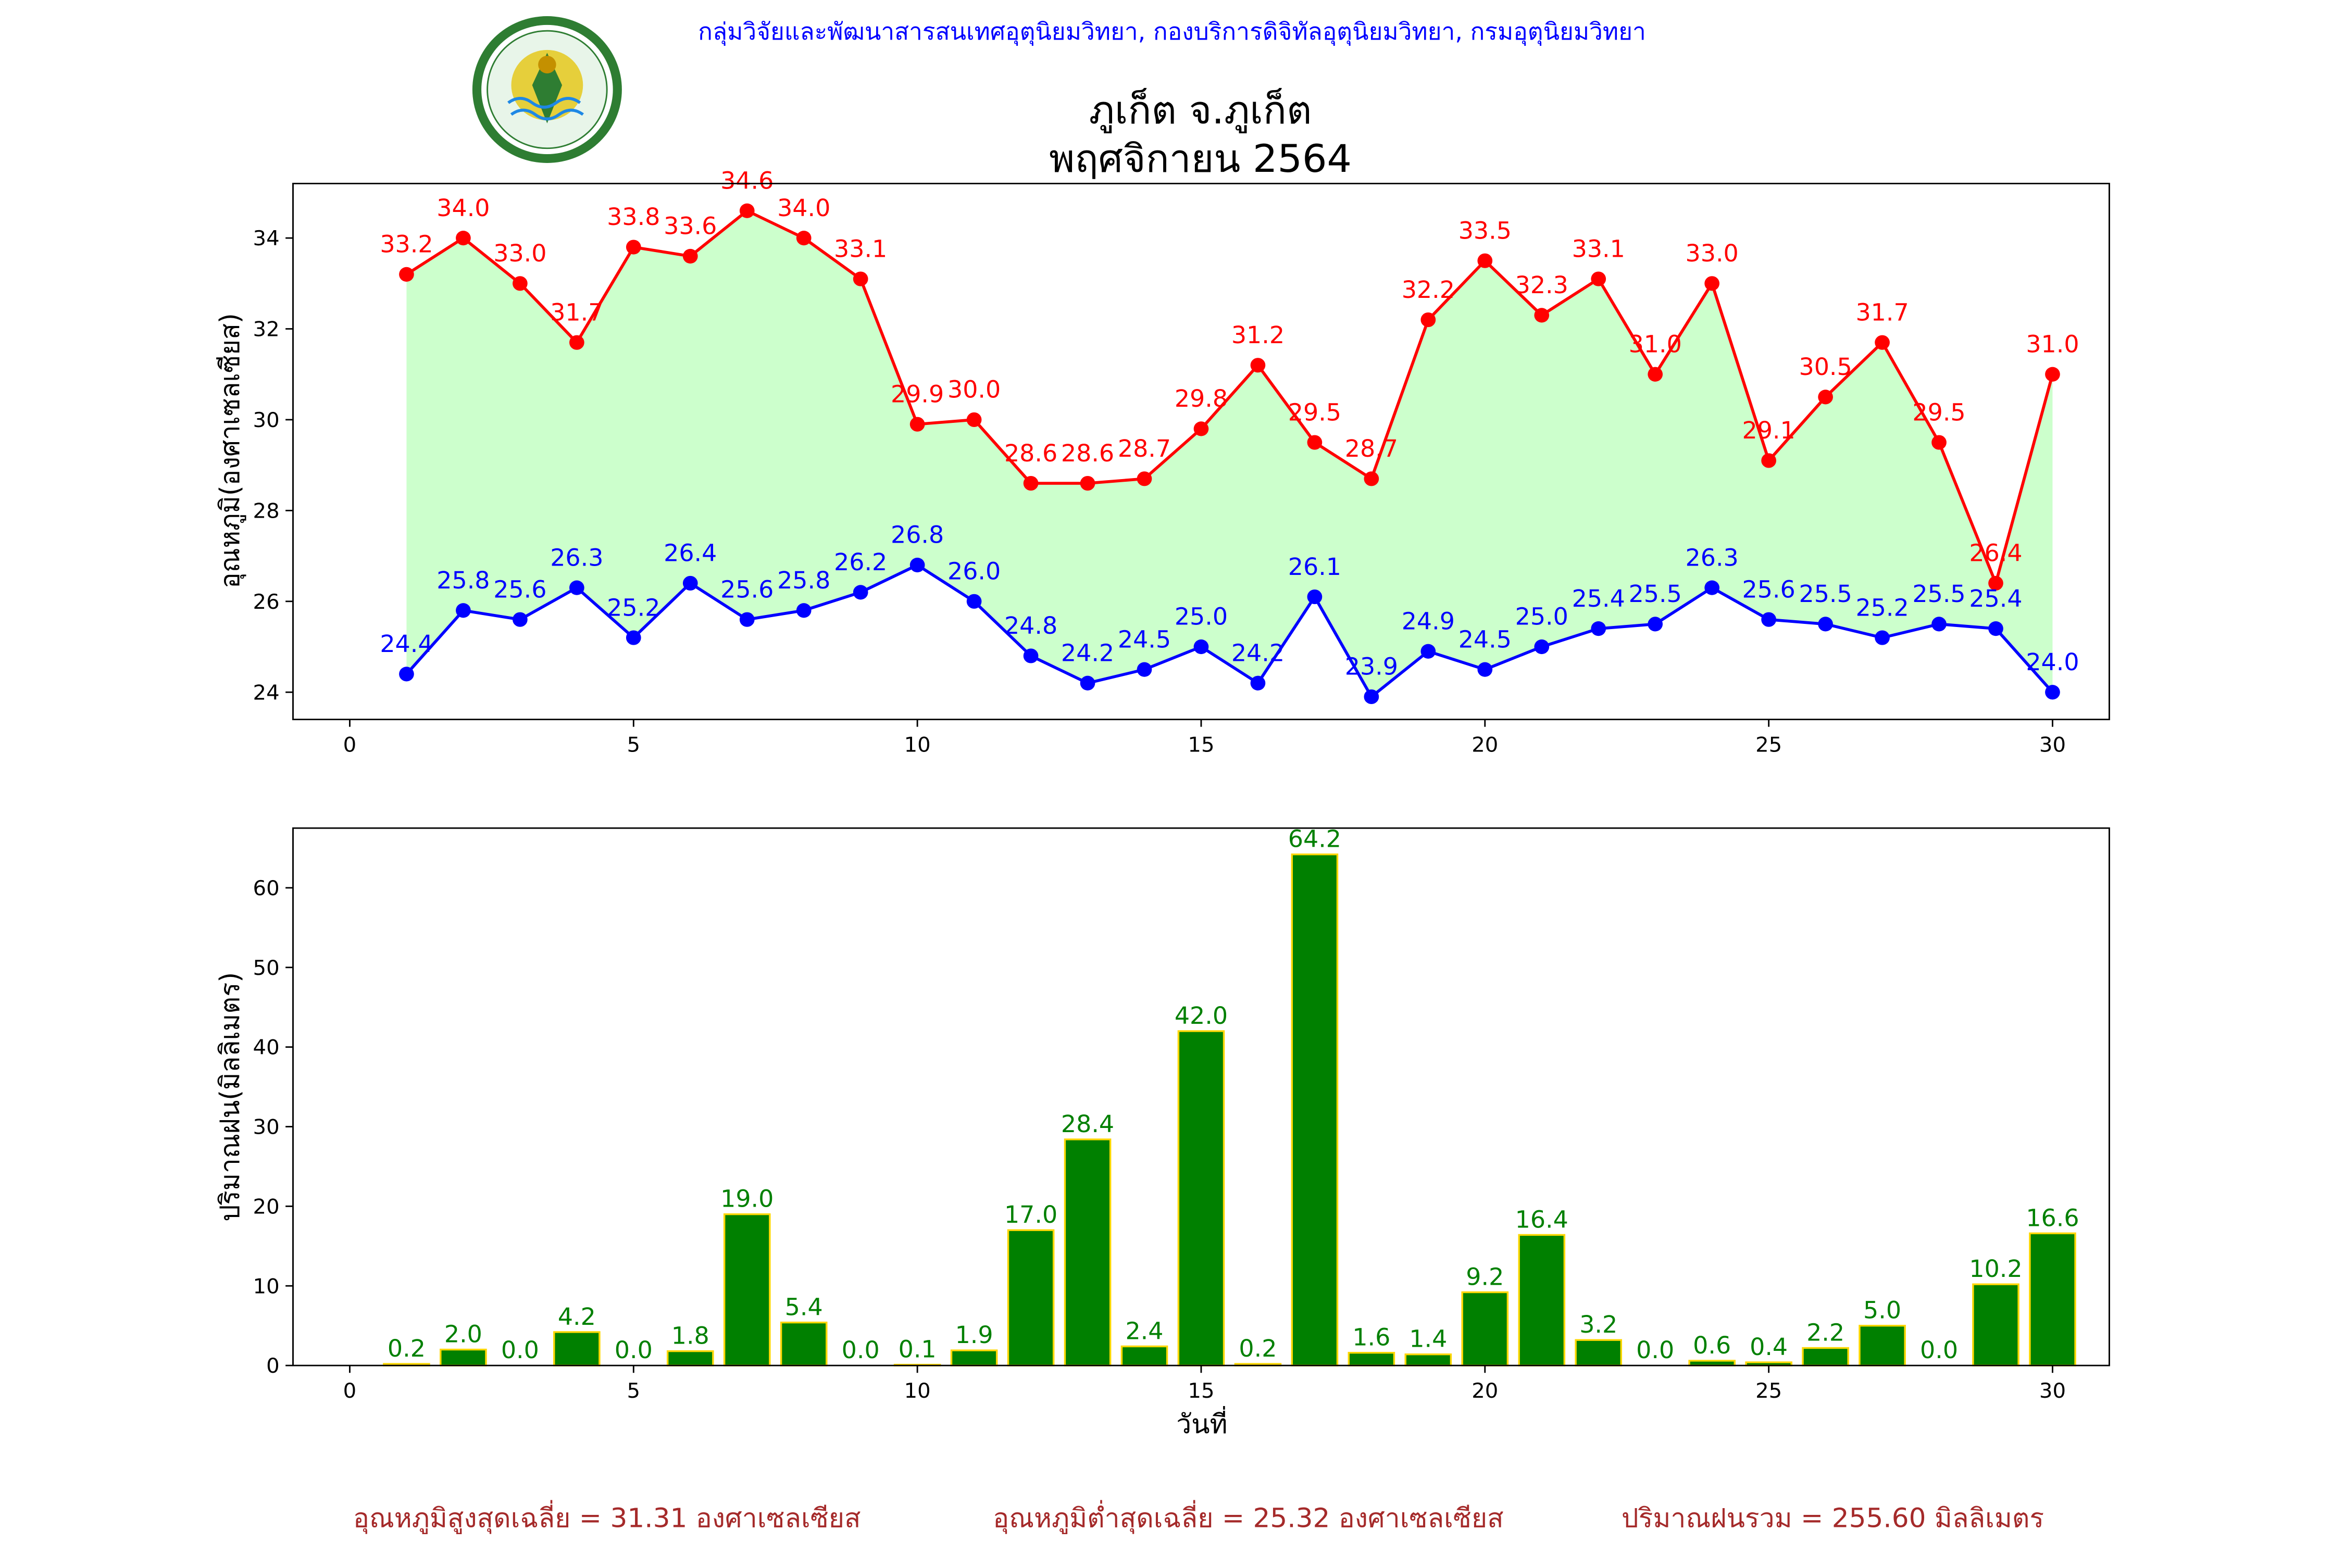 Image resolution: width=2344 pixels, height=1568 pixels. Describe the element at coordinates (1144, 1331) in the screenshot. I see `rainfall-bar-label: 2.4` at that location.